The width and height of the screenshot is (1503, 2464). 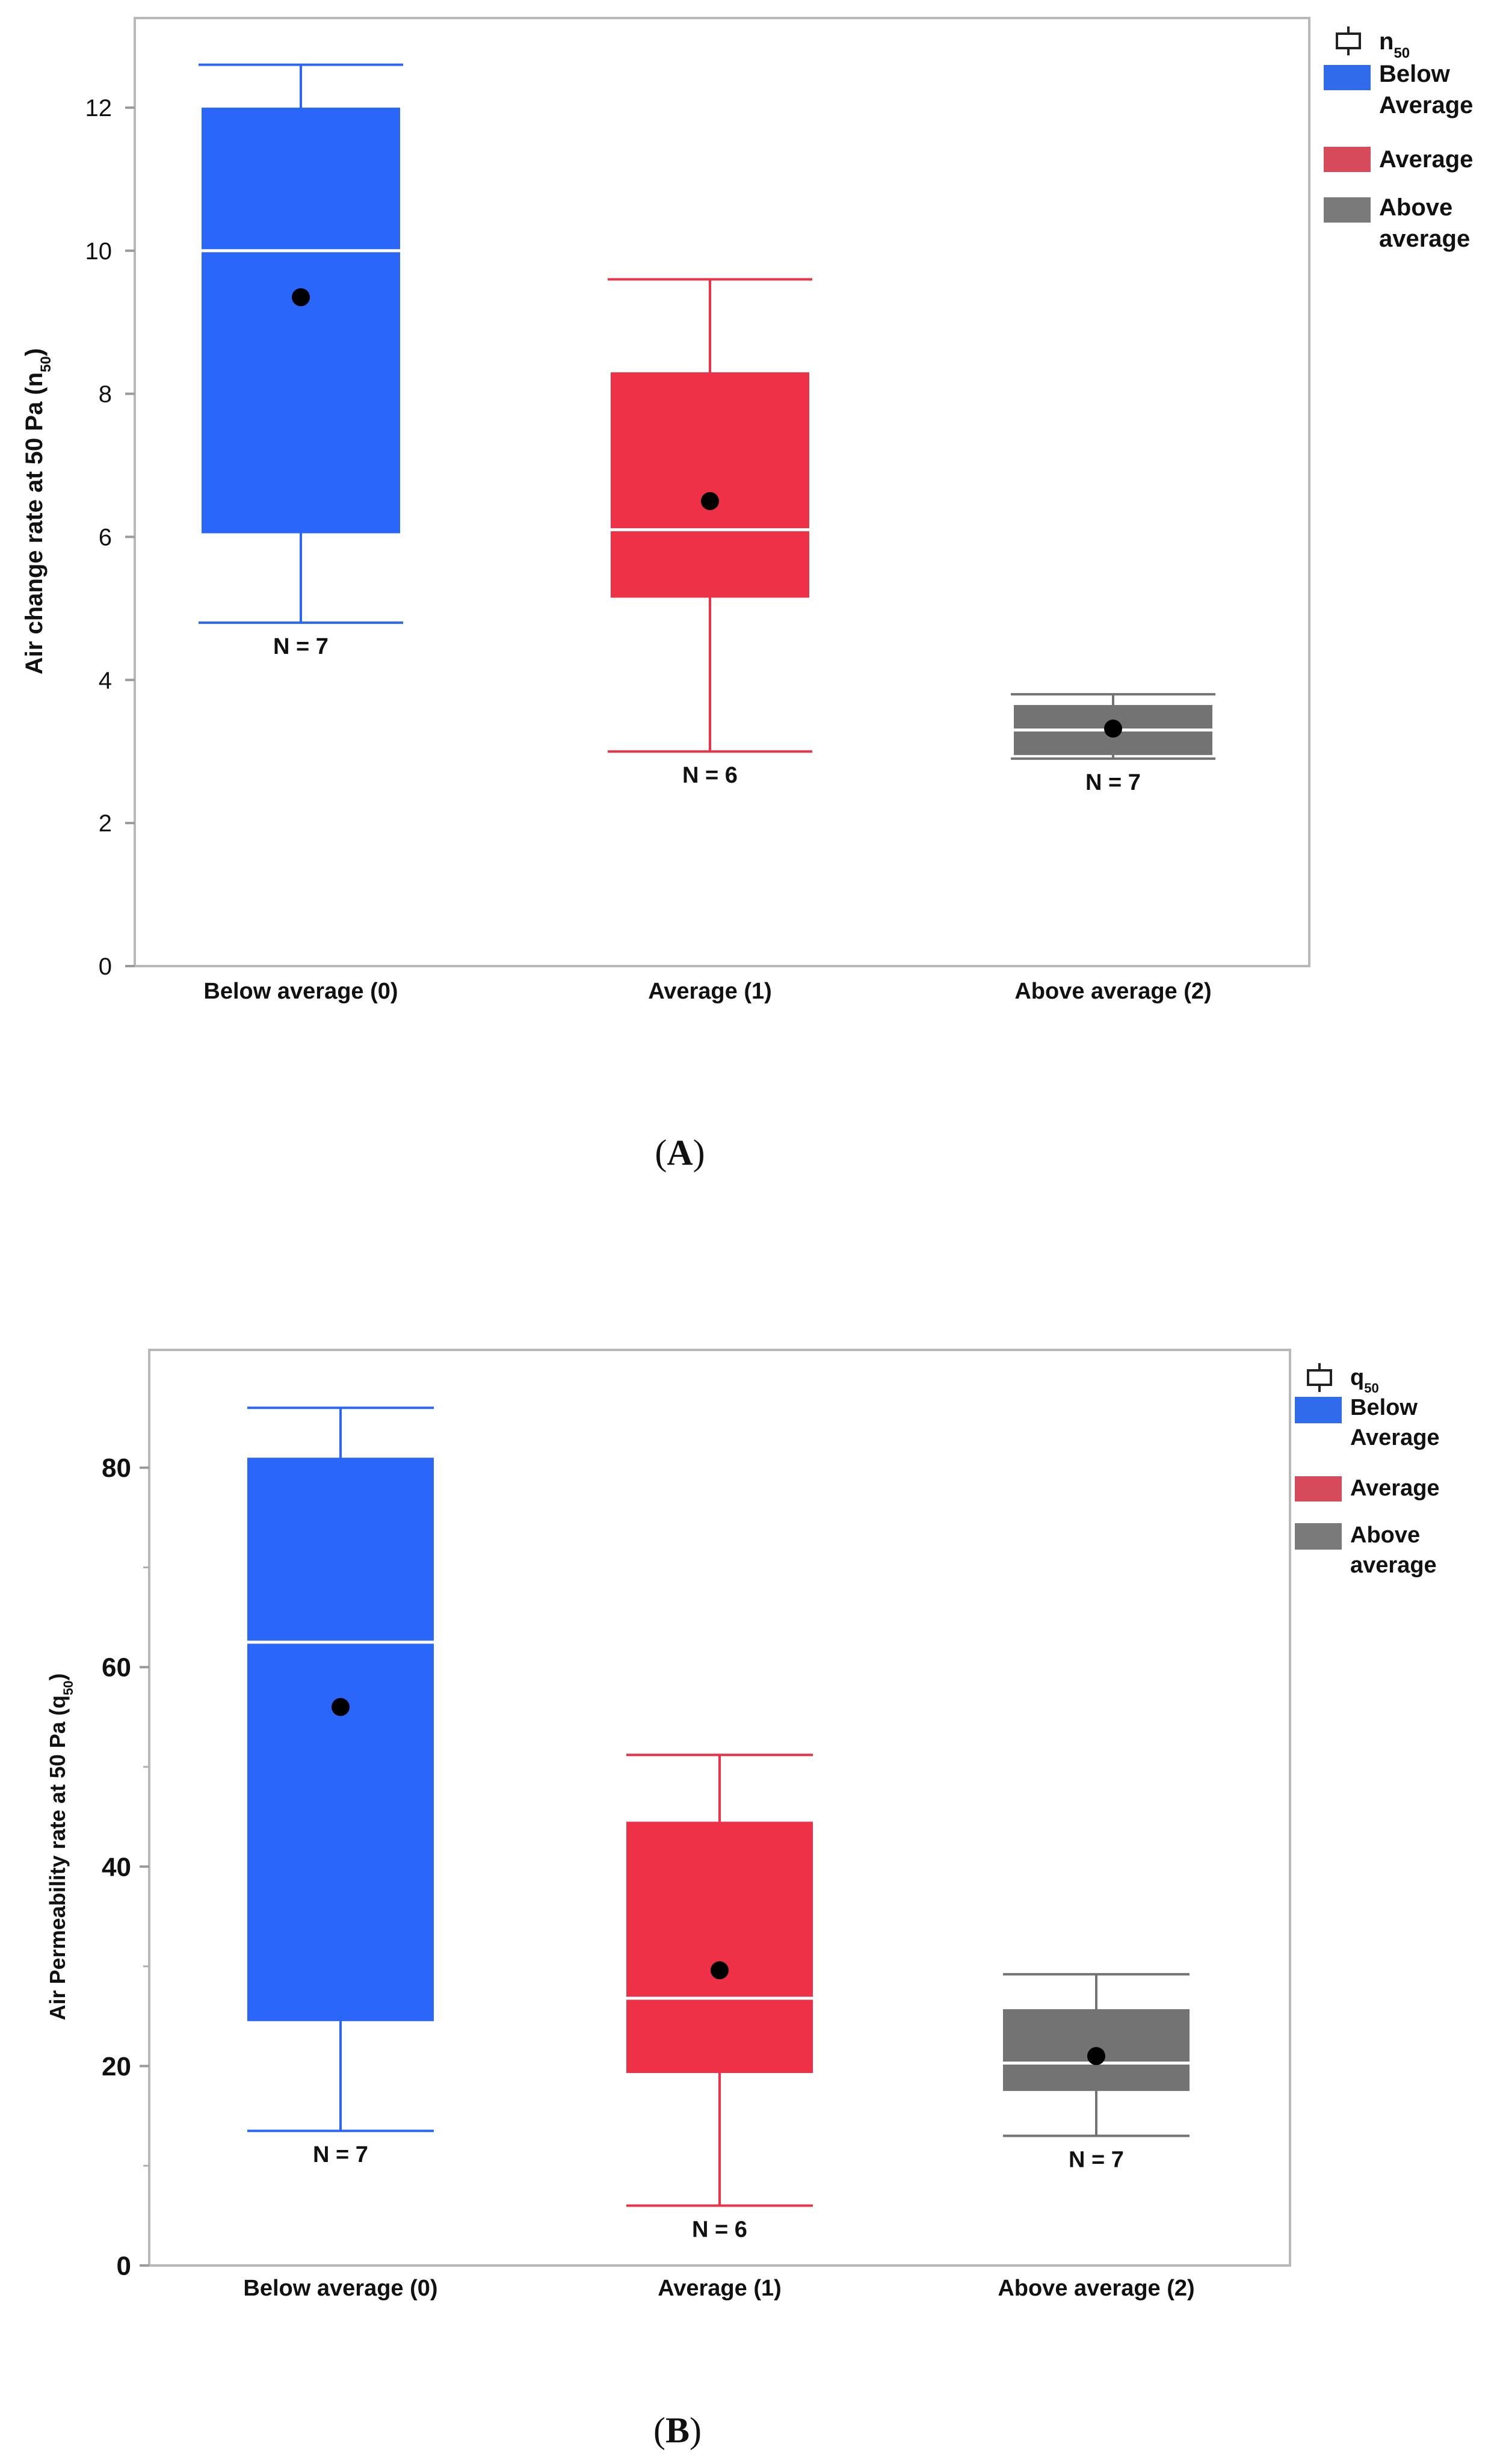 I want to click on y-axis-a: 0 2 4 6 8 10 12, so click(x=110, y=537).